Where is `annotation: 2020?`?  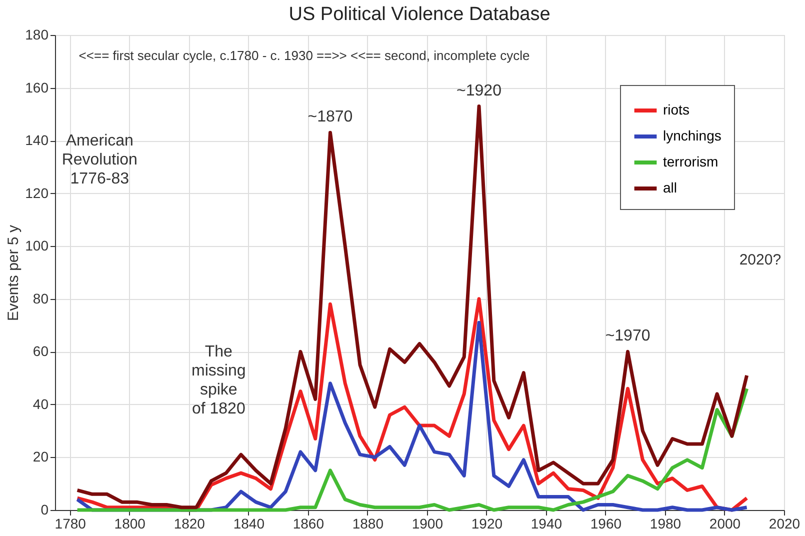
annotation: 2020? is located at coordinates (760, 259).